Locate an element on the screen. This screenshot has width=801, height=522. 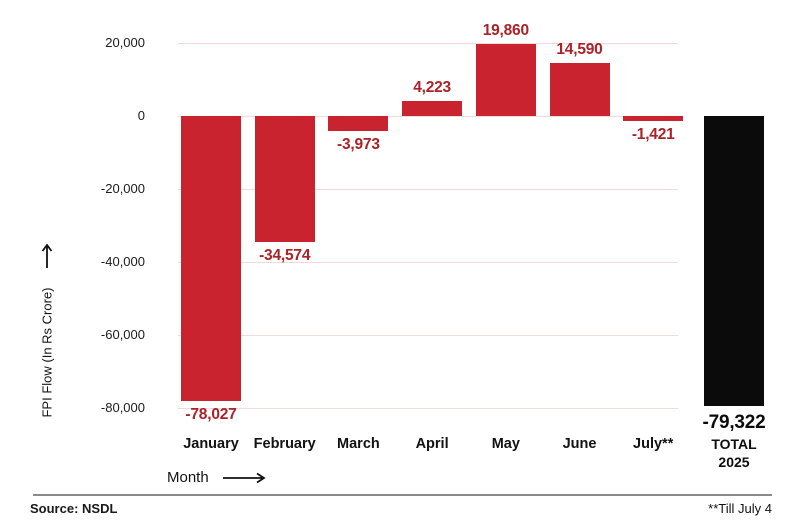
x-axis-arrow-icon is located at coordinates (244, 477).